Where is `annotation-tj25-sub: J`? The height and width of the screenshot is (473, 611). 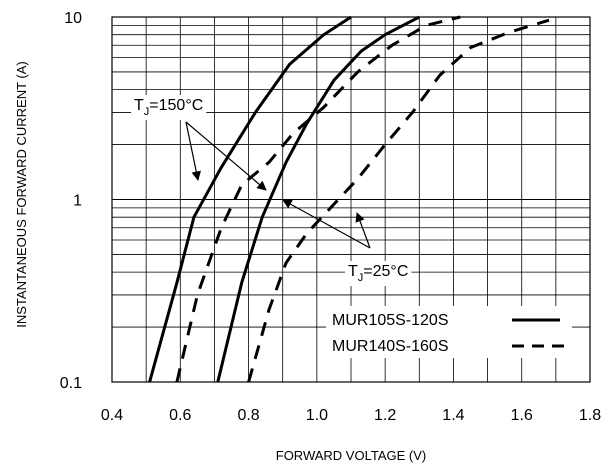
annotation-tj25-sub: J is located at coordinates (361, 278).